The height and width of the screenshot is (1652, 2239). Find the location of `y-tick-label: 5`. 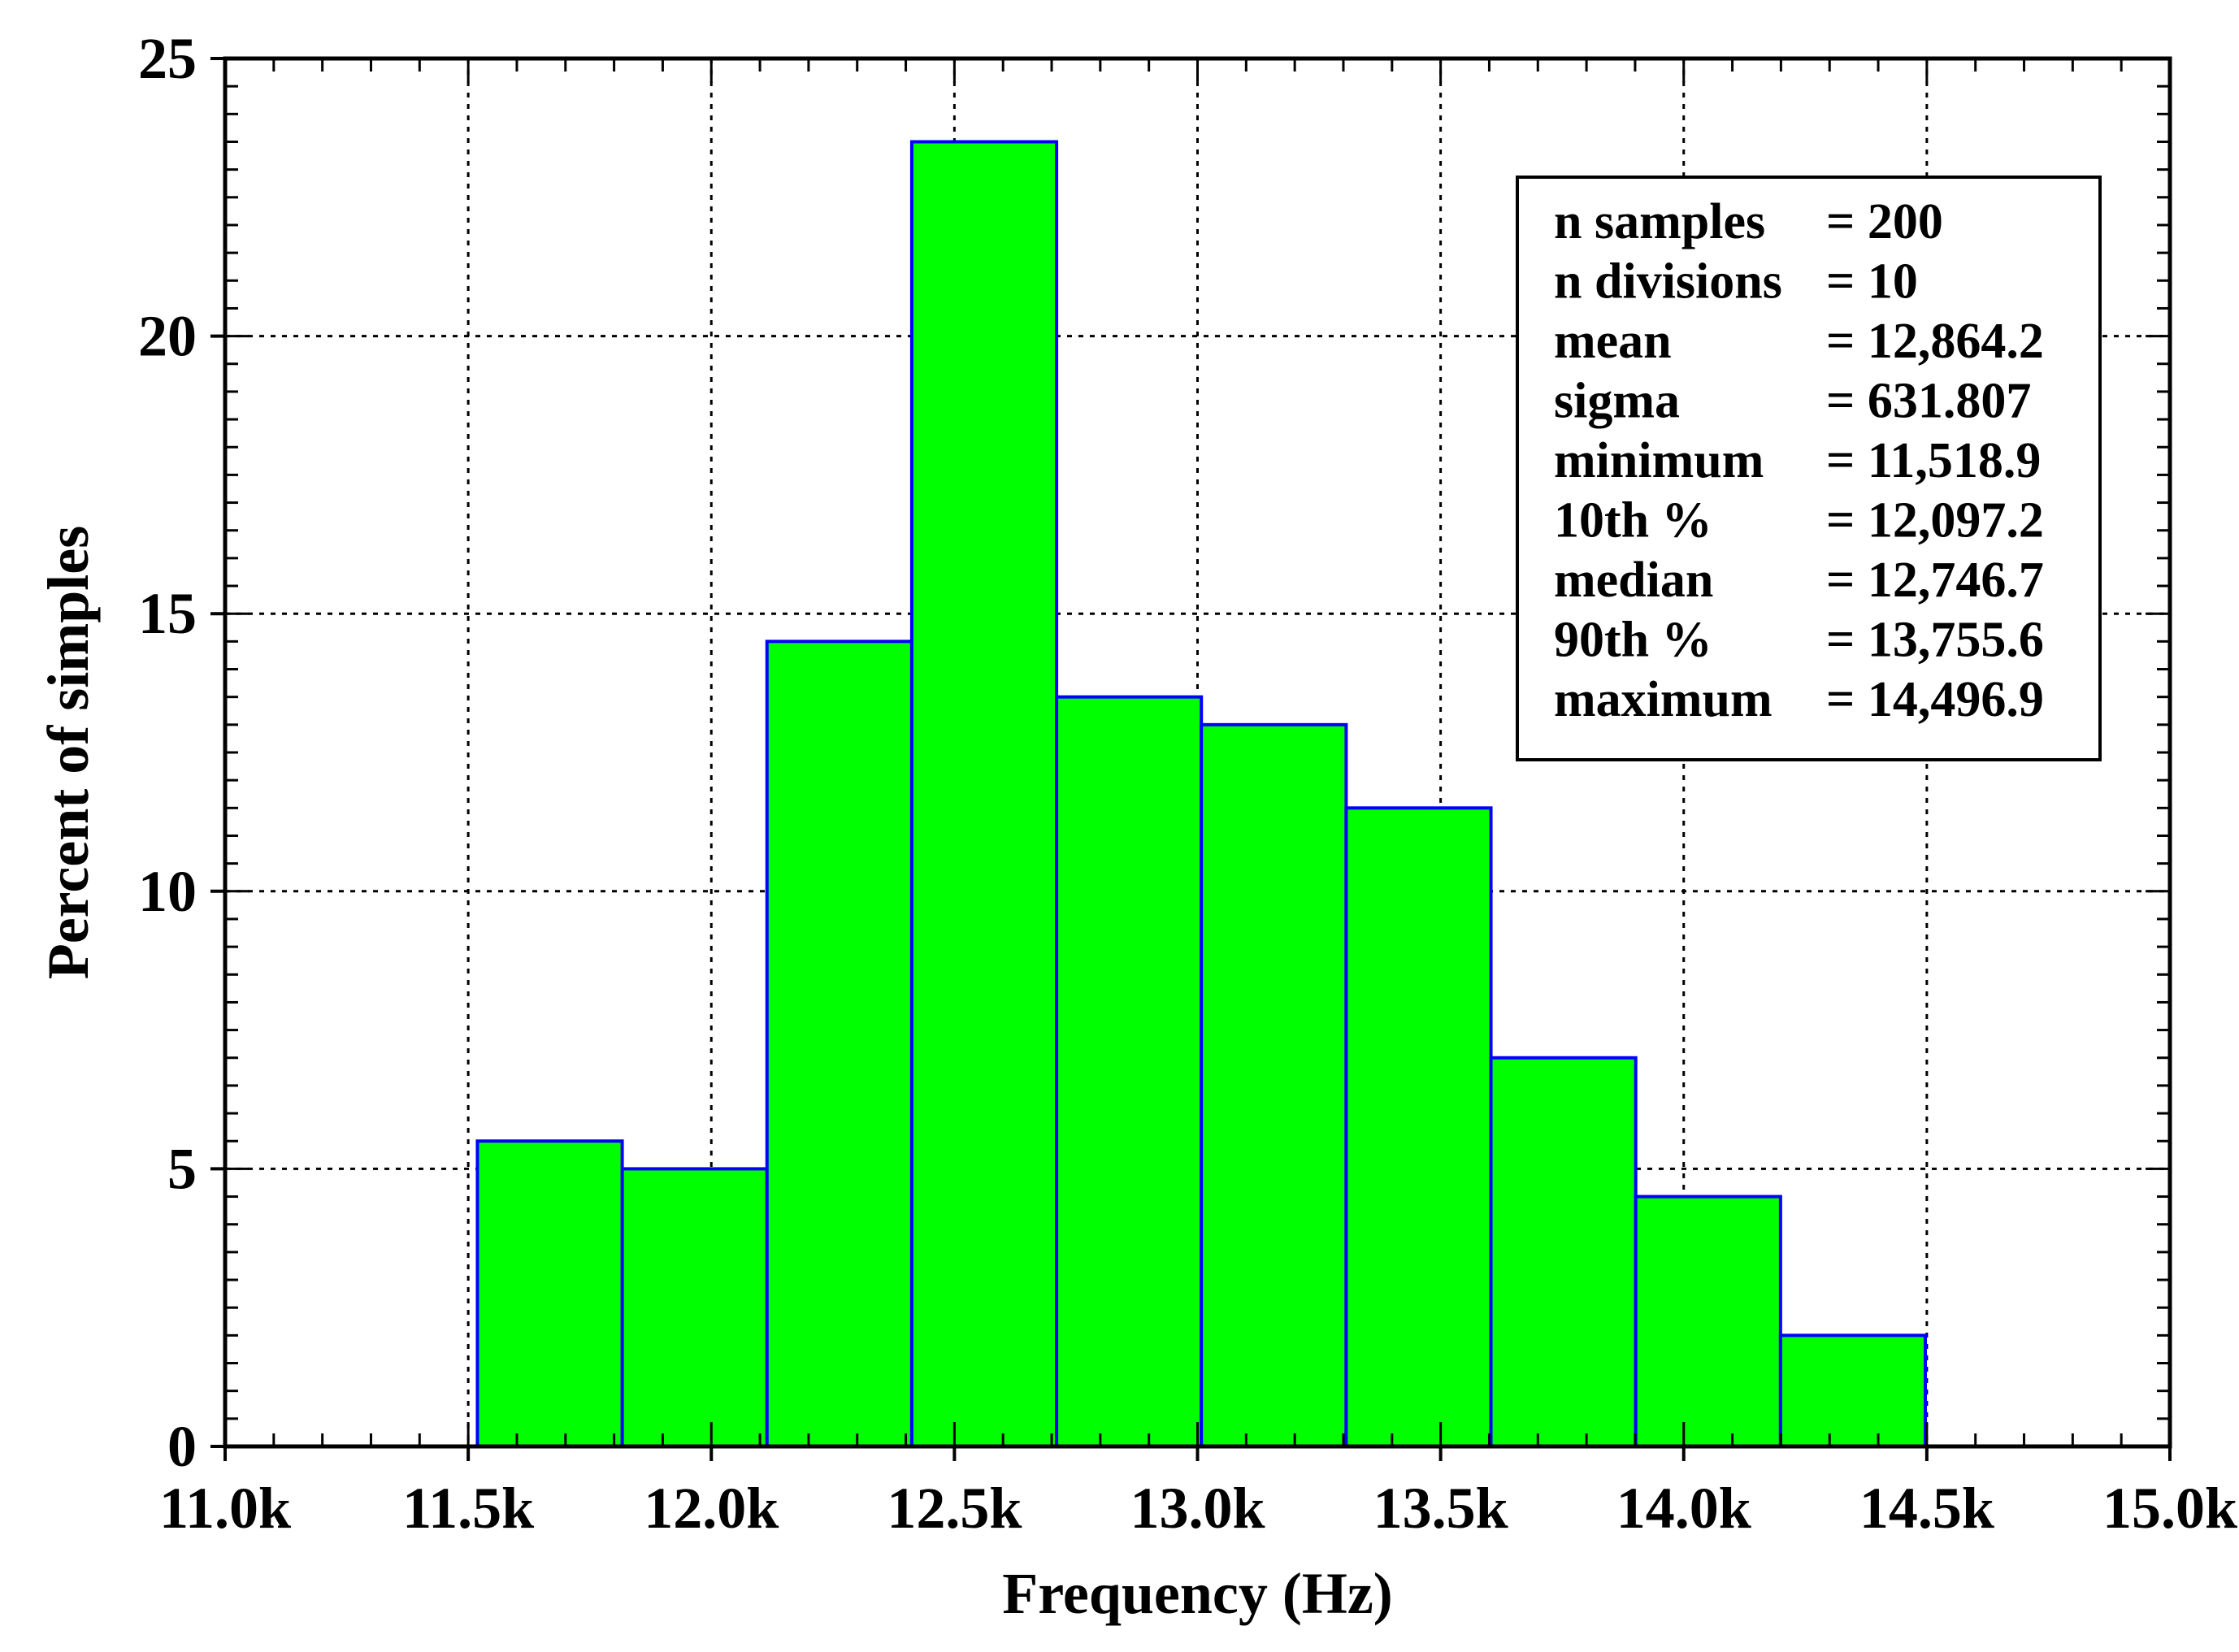

y-tick-label: 5 is located at coordinates (182, 1169).